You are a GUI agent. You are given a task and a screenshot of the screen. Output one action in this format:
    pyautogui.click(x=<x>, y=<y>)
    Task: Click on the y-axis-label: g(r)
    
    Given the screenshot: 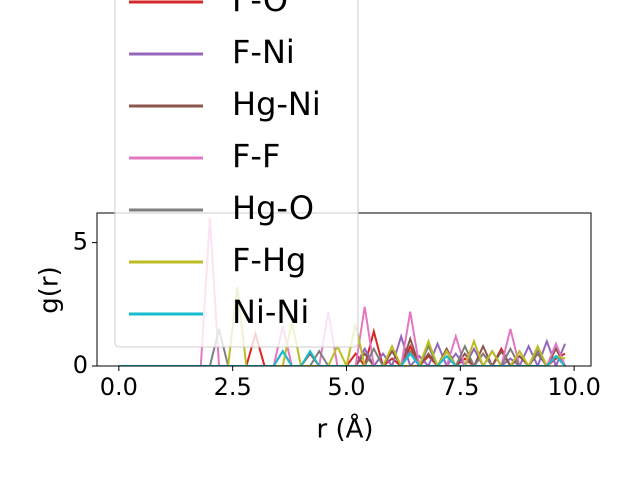 What is the action you would take?
    pyautogui.click(x=50, y=289)
    